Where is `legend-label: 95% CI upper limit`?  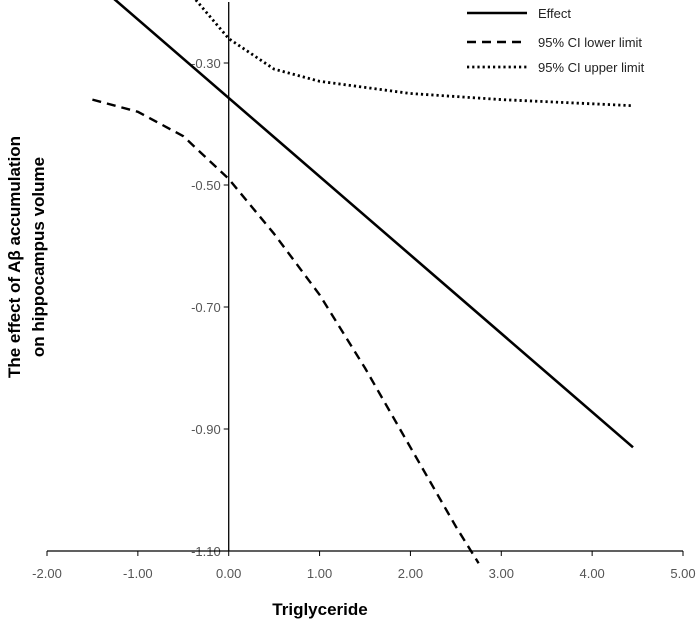 legend-label: 95% CI upper limit is located at coordinates (591, 67).